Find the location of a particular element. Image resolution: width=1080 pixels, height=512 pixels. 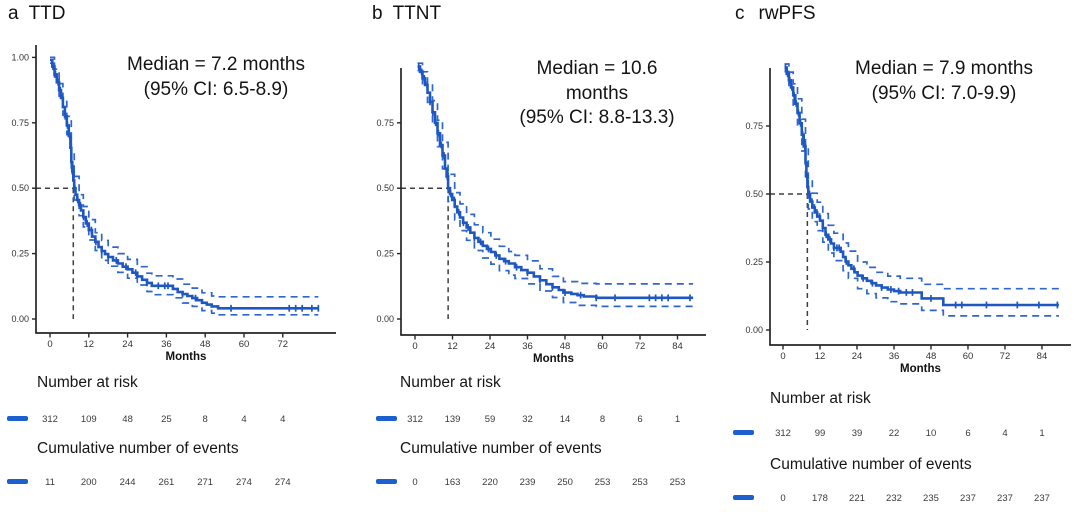

panel-title: a TTD is located at coordinates (37, 14).